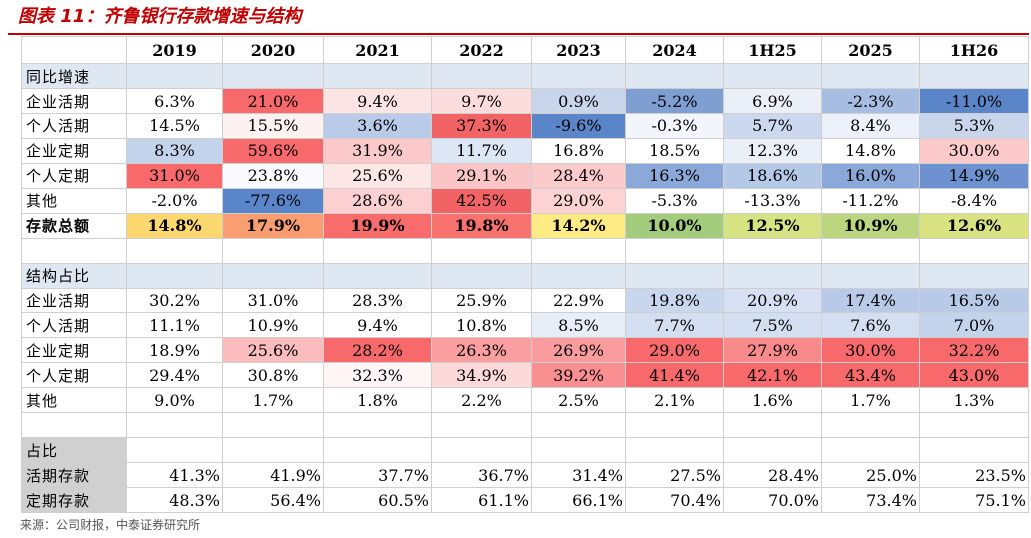 This screenshot has width=1031, height=538. Describe the element at coordinates (674, 150) in the screenshot. I see `table-cell: 18.5%` at that location.